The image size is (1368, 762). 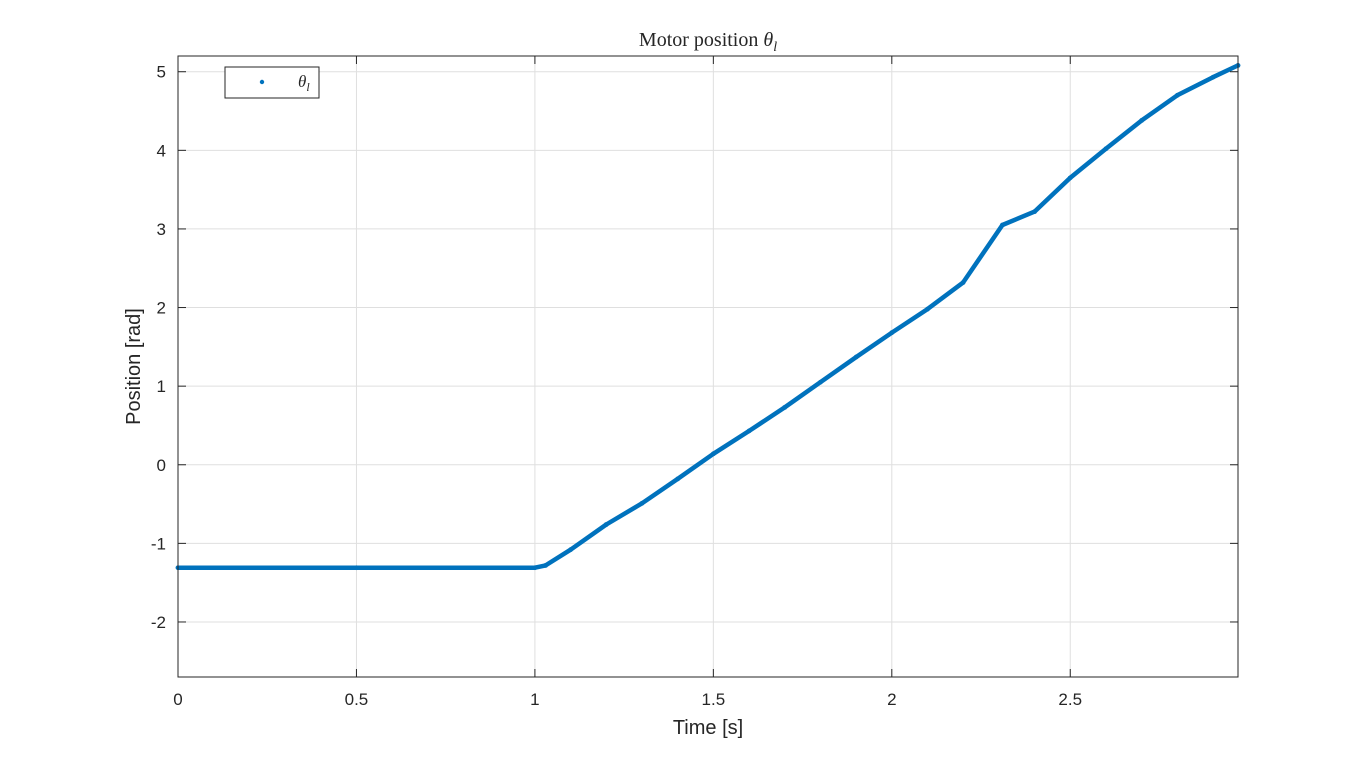 What do you see at coordinates (701, 40) in the screenshot?
I see `title-prefix: Motor position` at bounding box center [701, 40].